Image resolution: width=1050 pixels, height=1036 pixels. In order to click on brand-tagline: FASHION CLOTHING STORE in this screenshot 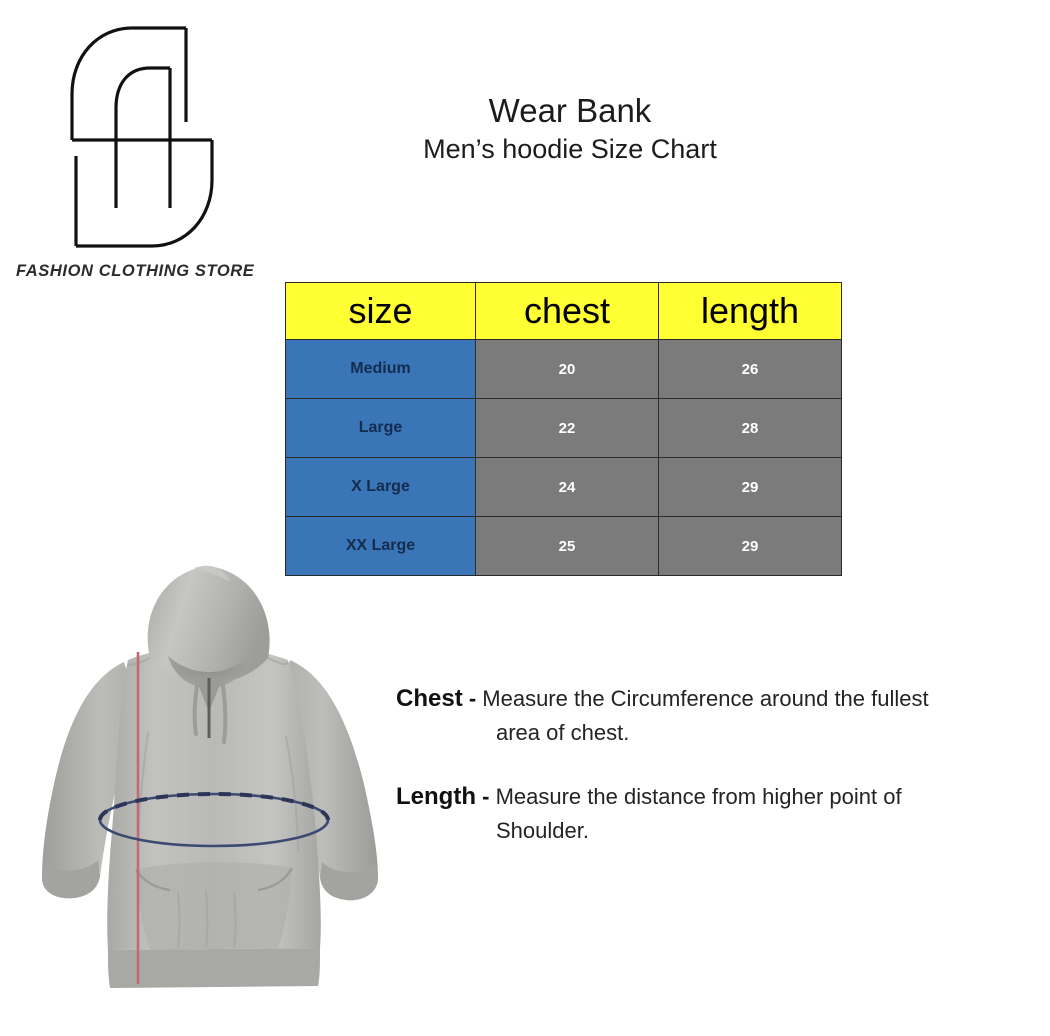, I will do `click(135, 271)`.